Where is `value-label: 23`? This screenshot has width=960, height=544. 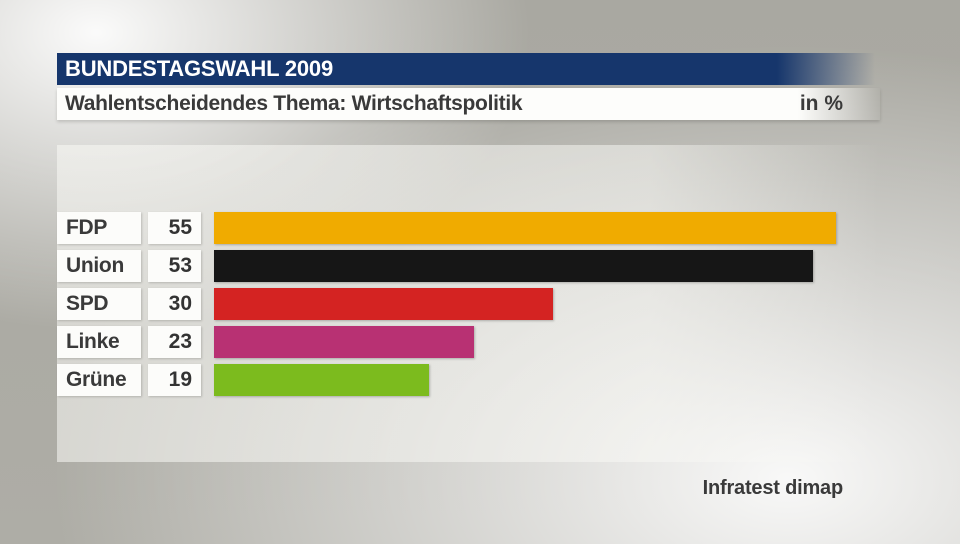
value-label: 23 is located at coordinates (180, 341).